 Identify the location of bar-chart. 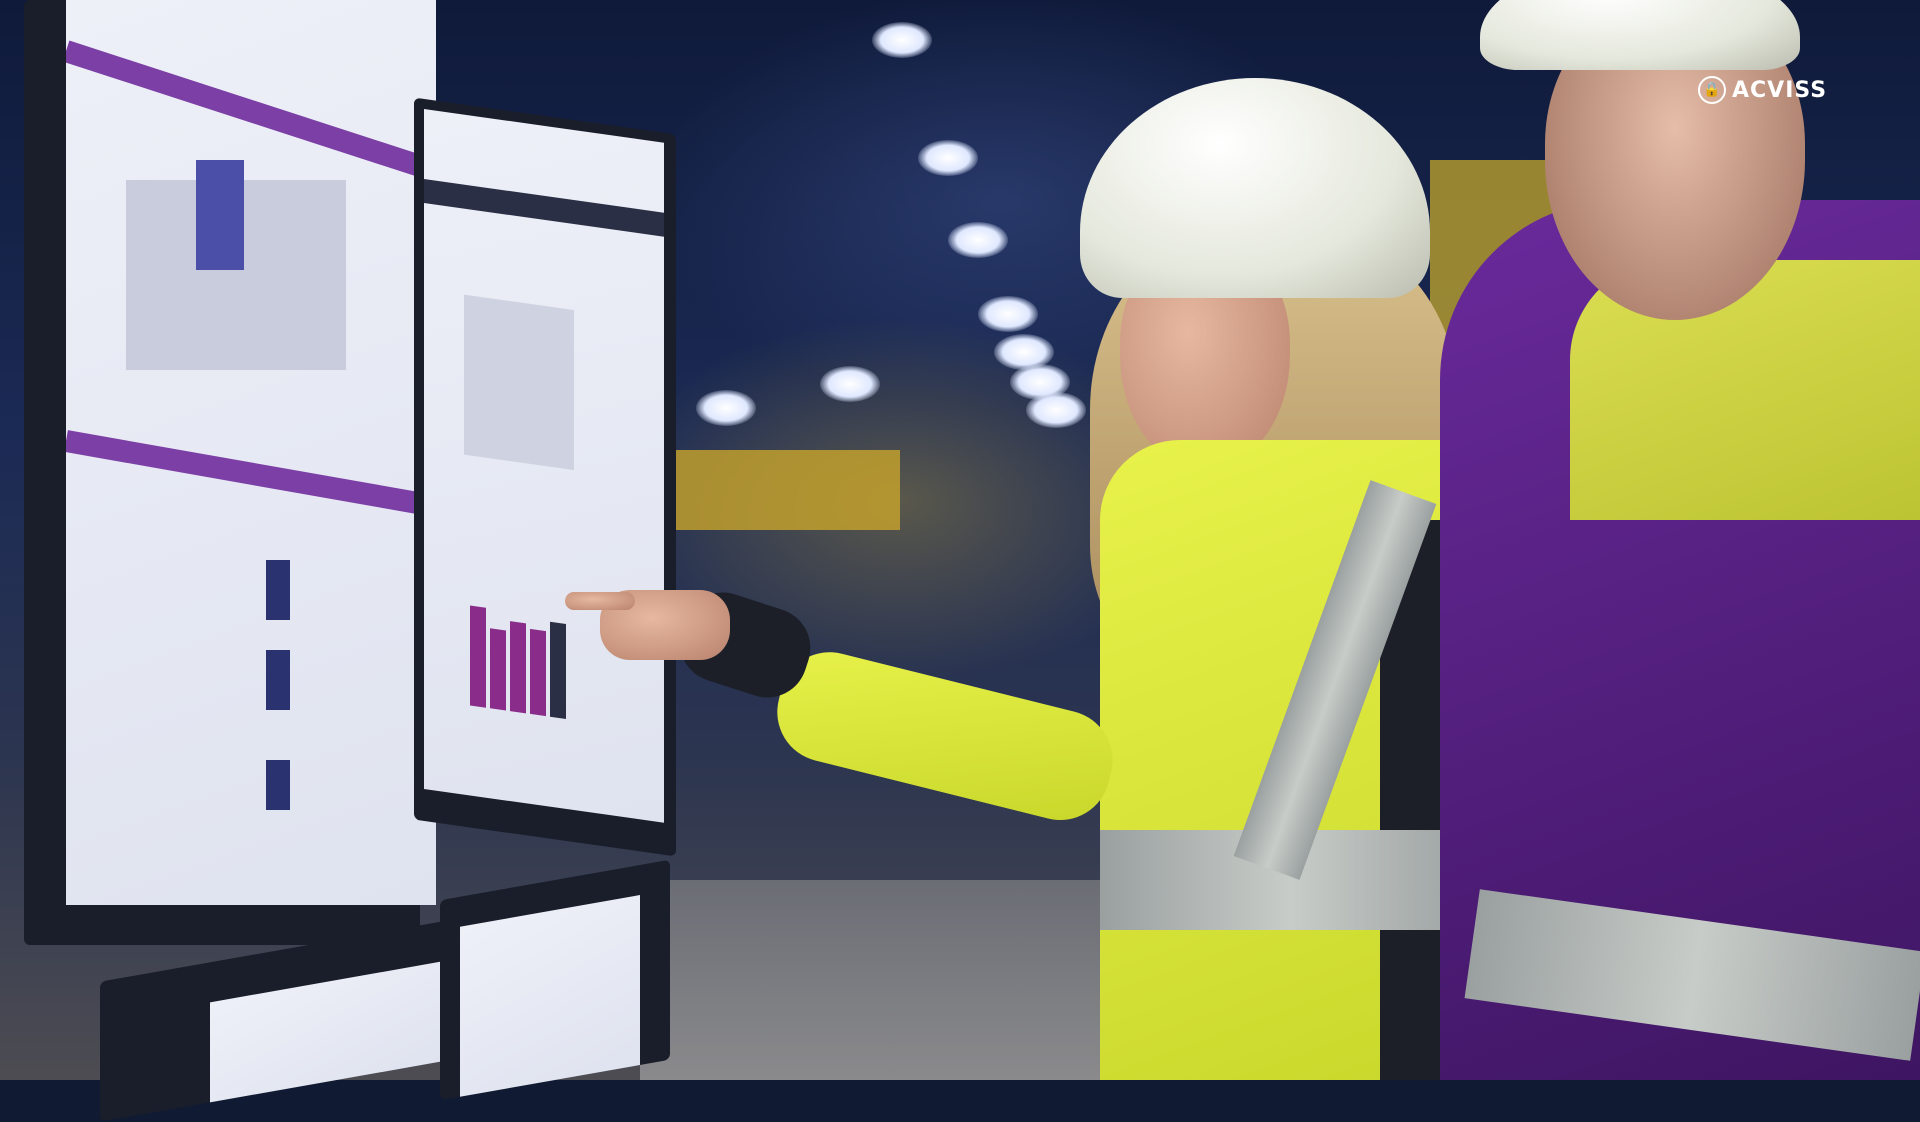
(519, 652).